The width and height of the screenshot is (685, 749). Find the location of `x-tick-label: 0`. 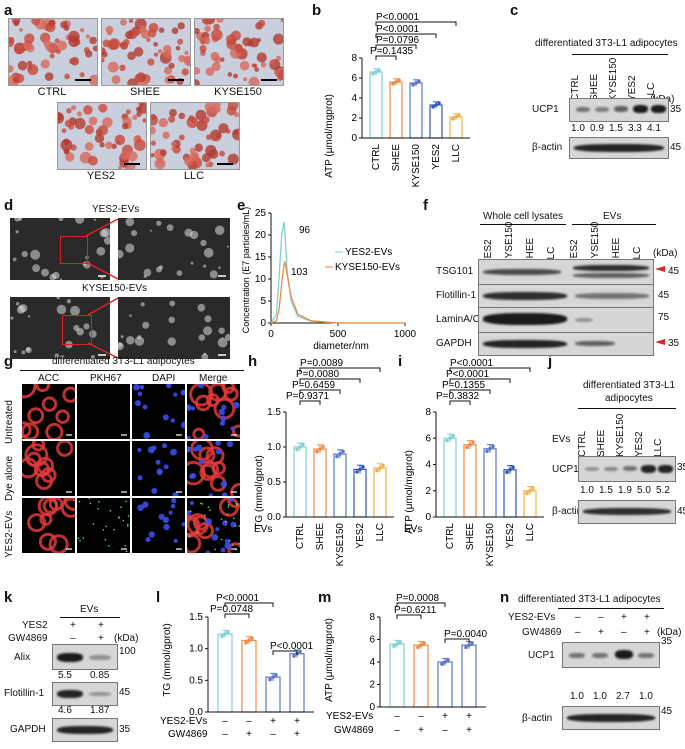

x-tick-label: 0 is located at coordinates (271, 334).